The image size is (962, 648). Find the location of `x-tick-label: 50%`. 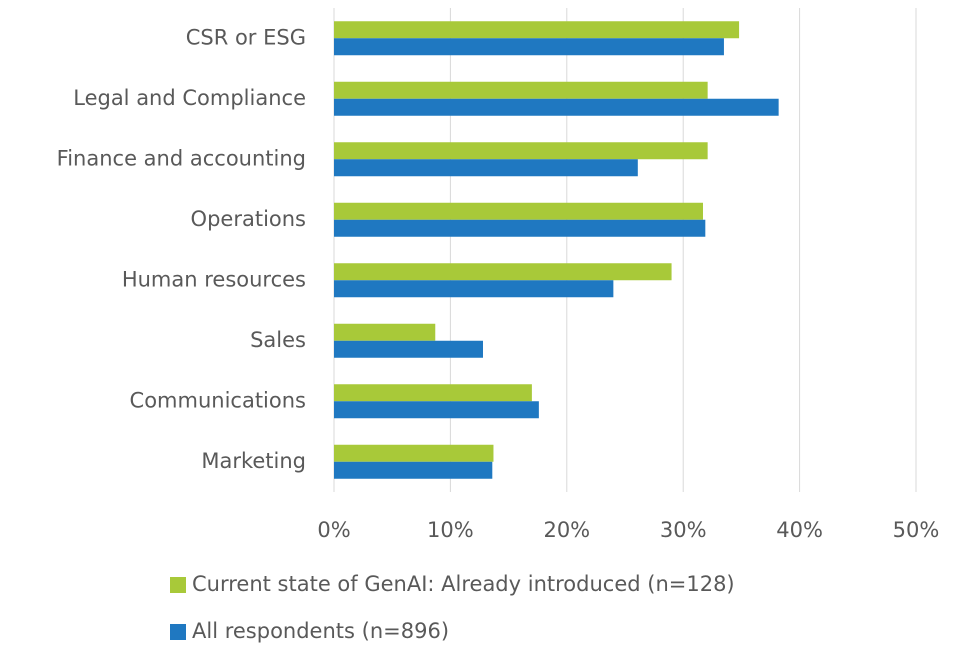

x-tick-label: 50% is located at coordinates (916, 530).